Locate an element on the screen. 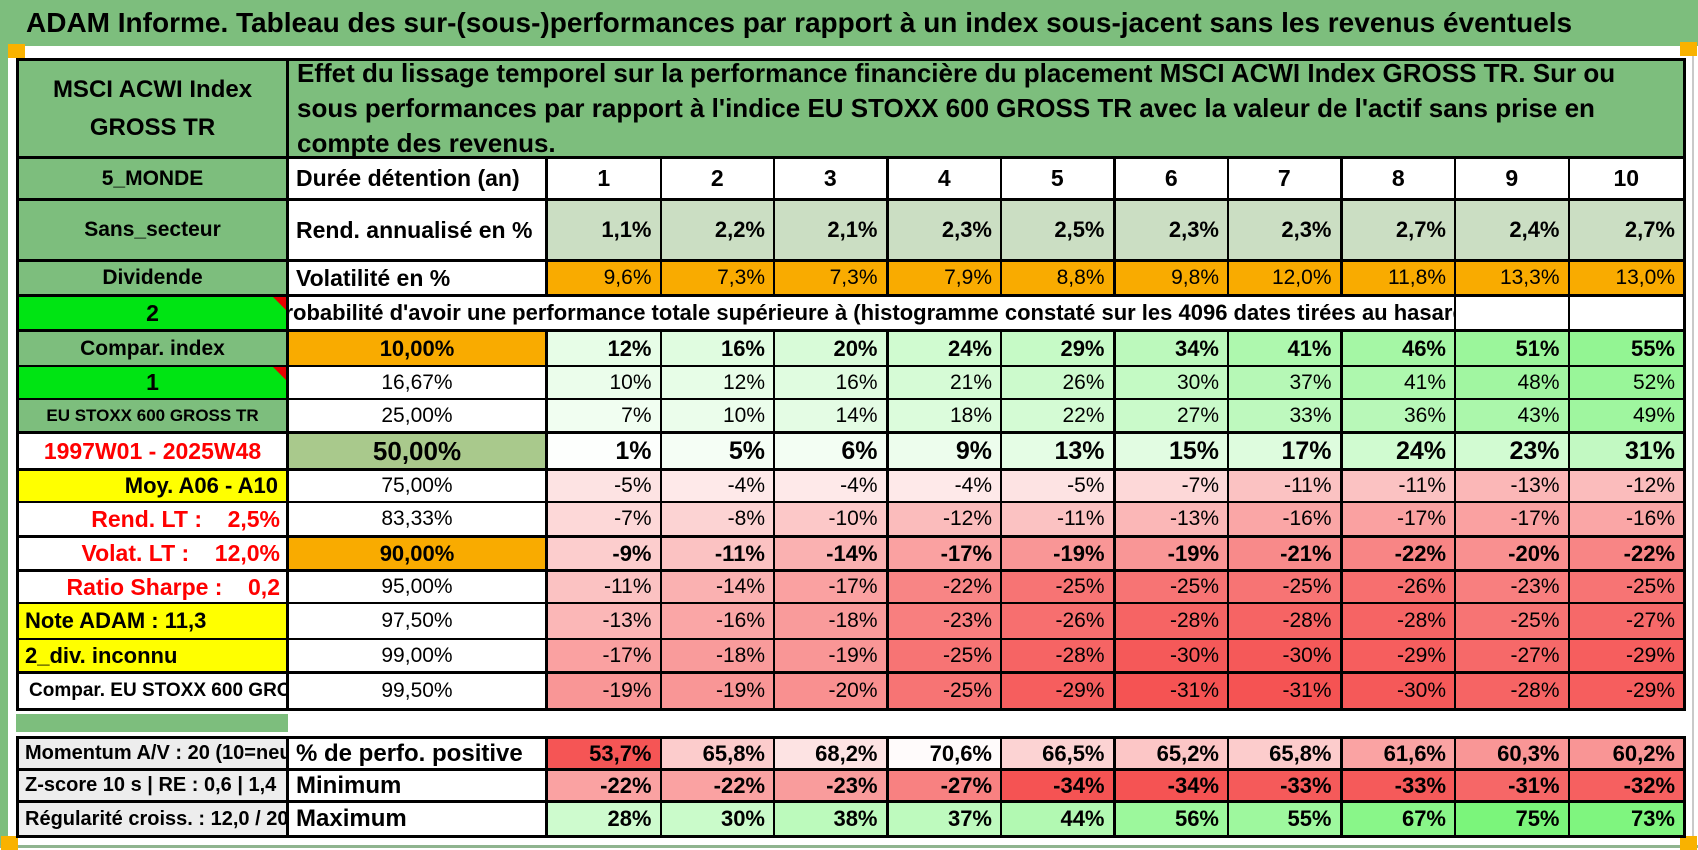  row-label-12: Ratio Sharpe : 0,2 is located at coordinates (154, 588).